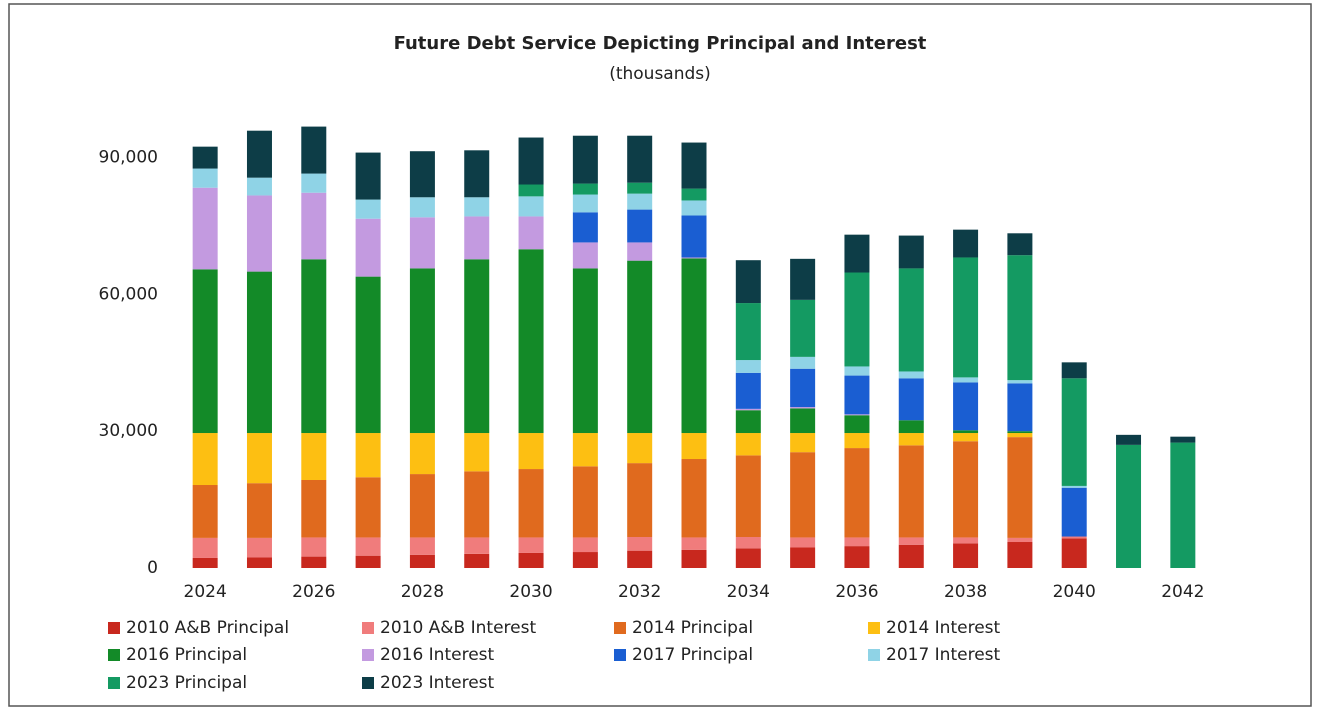  Describe the element at coordinates (856, 592) in the screenshot. I see `x-tick-label: 2036` at that location.